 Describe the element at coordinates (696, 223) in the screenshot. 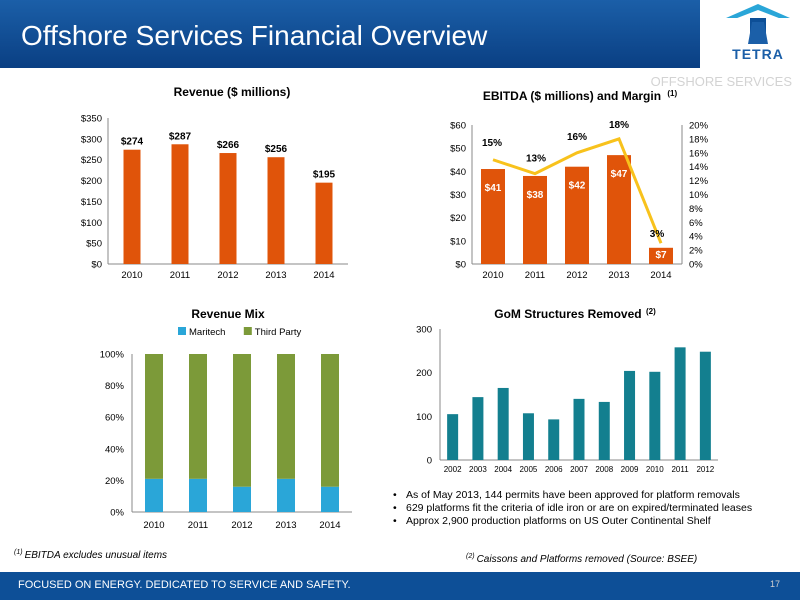

I see `y2-tick-label: 6%` at that location.